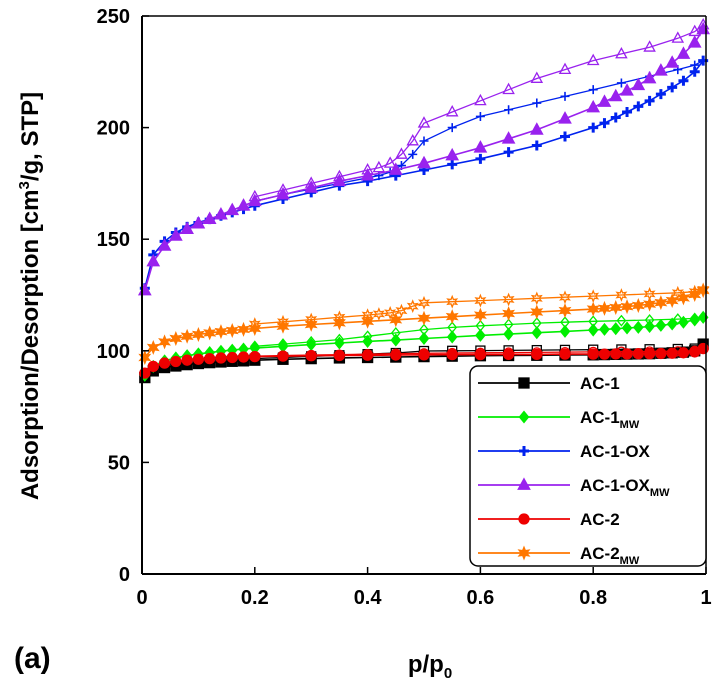 The height and width of the screenshot is (684, 712). I want to click on x-tick-label: 0.4, so click(368, 598).